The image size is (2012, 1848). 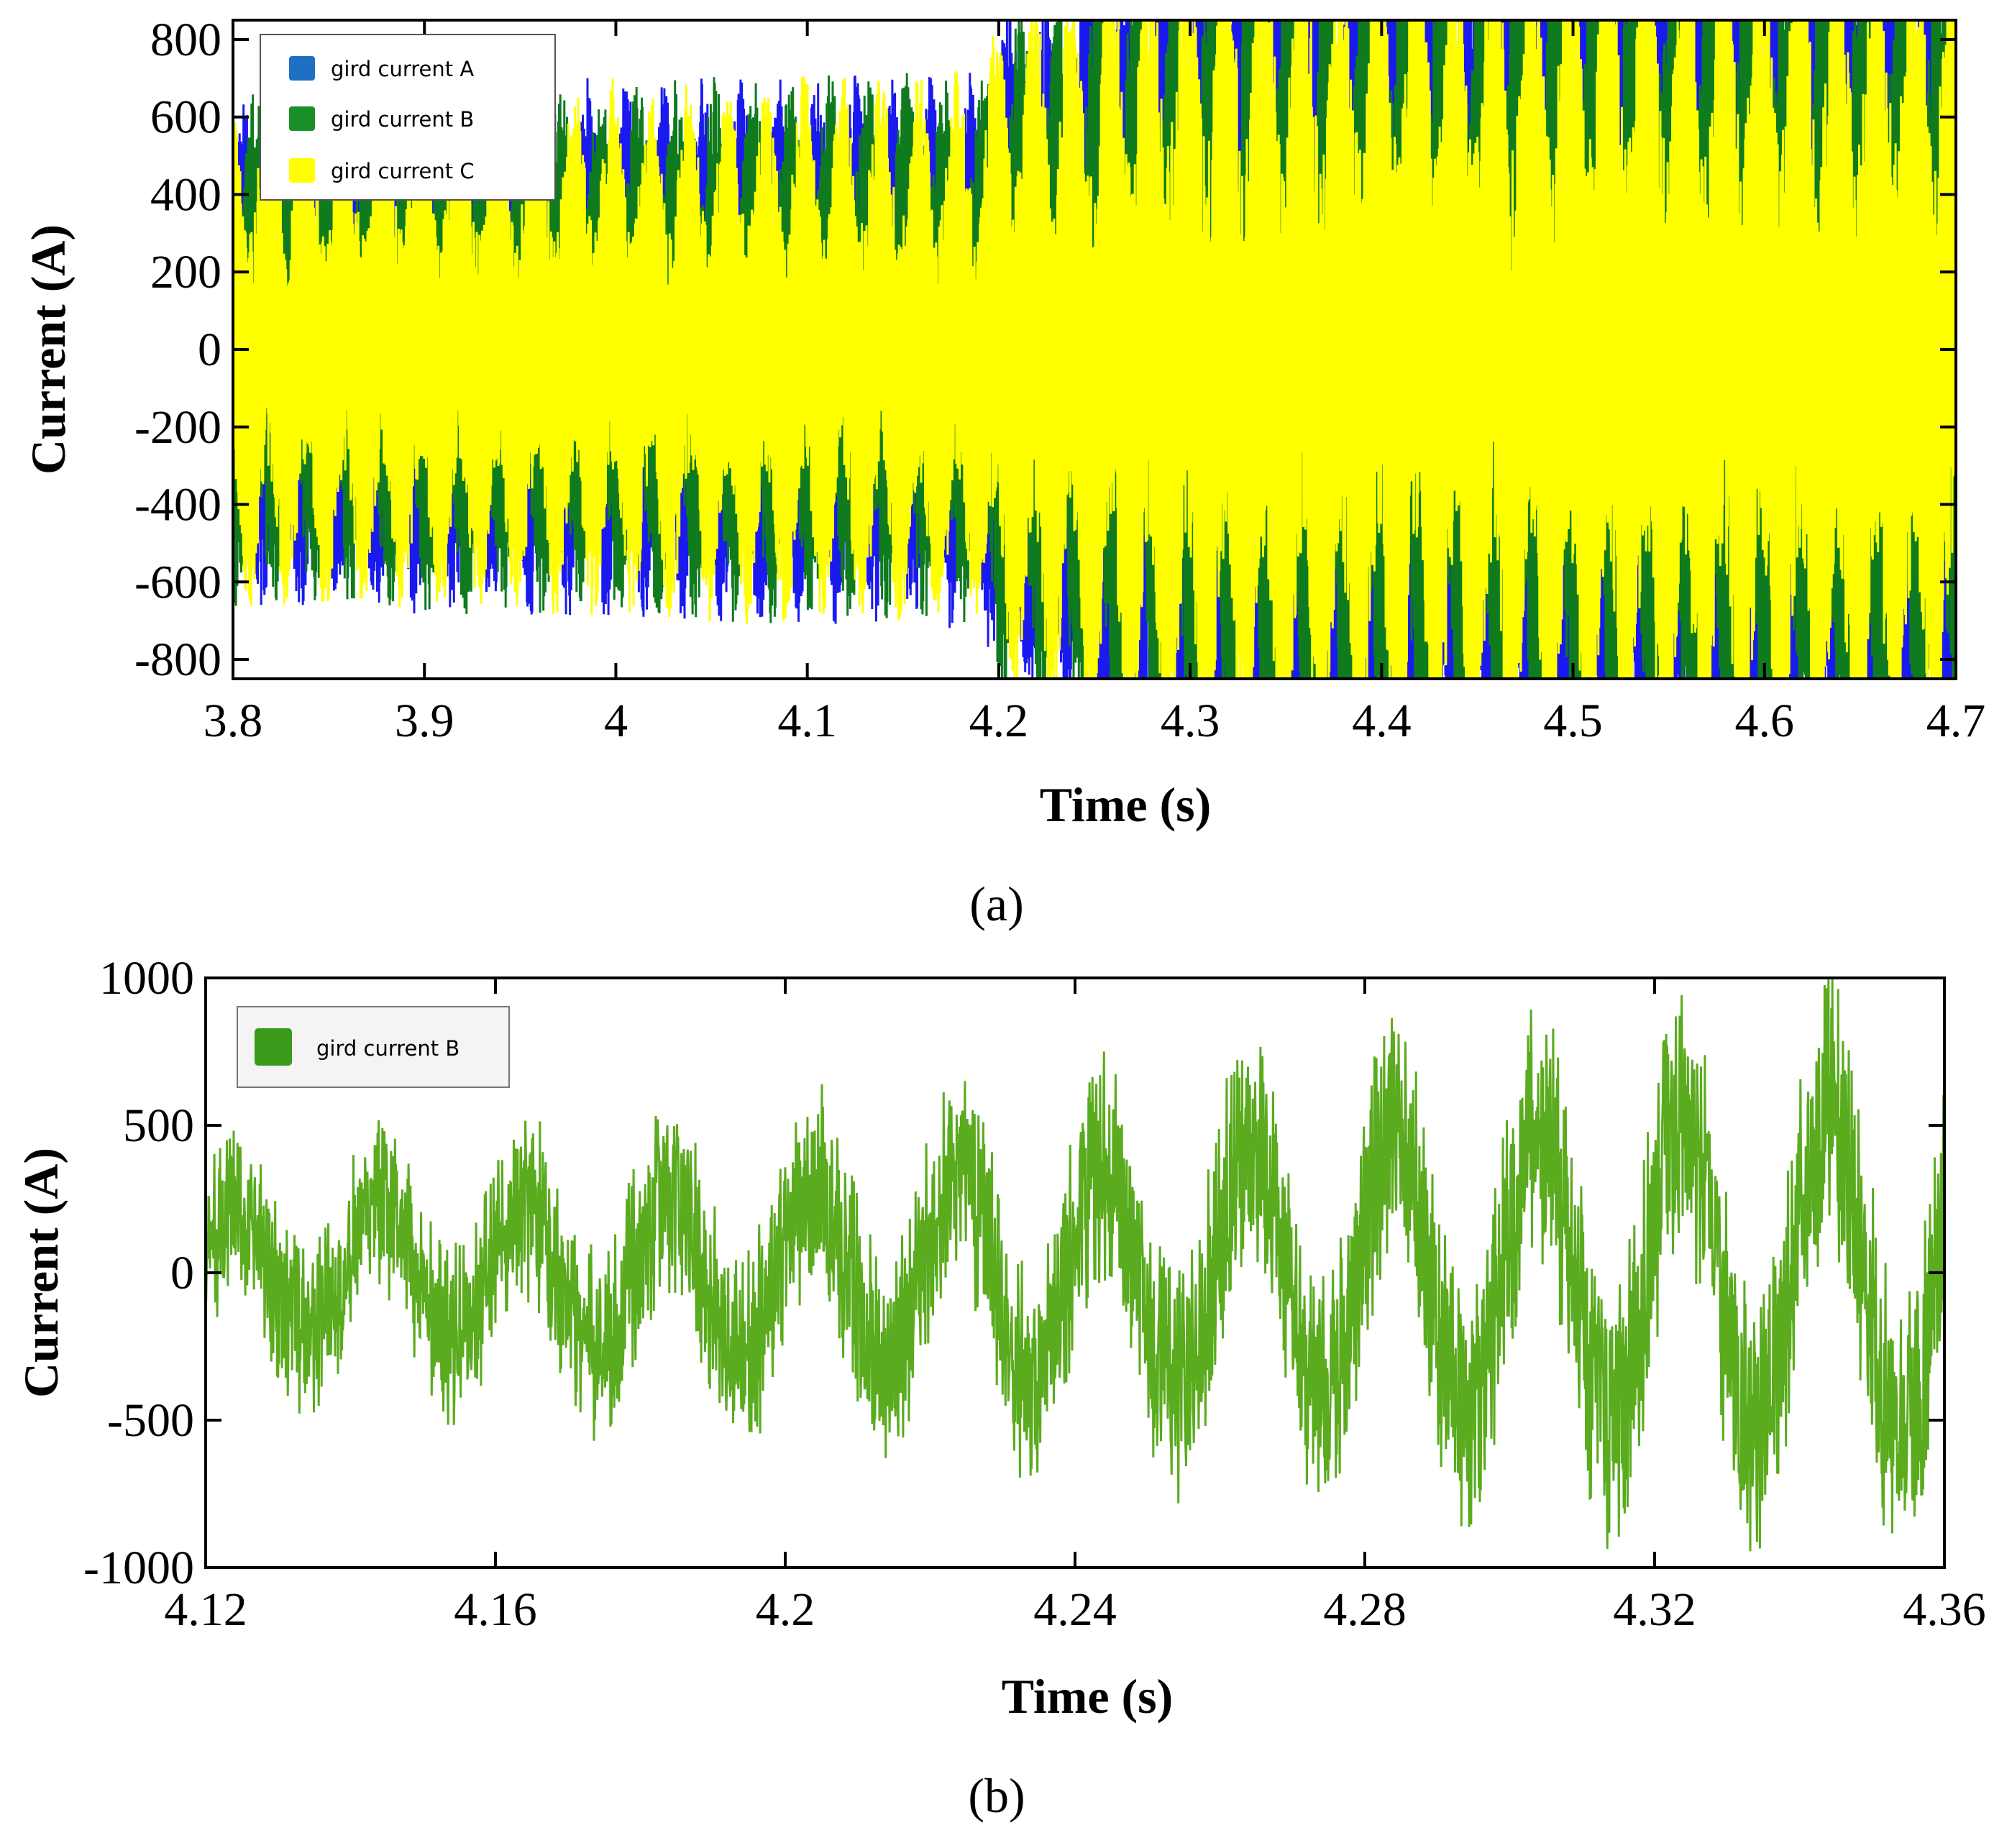 I want to click on y-tick-label: 400, so click(x=186, y=195).